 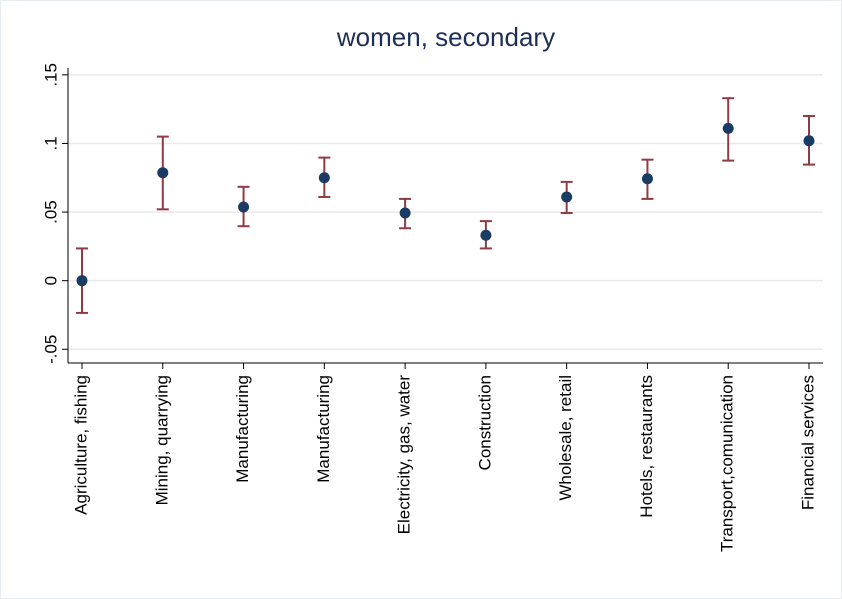 What do you see at coordinates (50, 212) in the screenshot?
I see `y-tick-label: .05` at bounding box center [50, 212].